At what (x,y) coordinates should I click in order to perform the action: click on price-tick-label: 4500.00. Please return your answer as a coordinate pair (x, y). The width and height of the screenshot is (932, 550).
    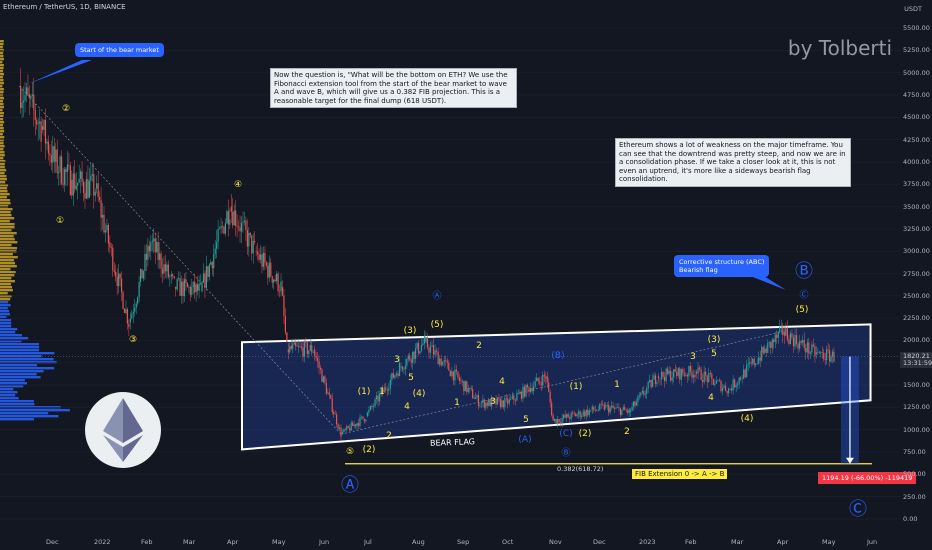
    Looking at the image, I should click on (916, 117).